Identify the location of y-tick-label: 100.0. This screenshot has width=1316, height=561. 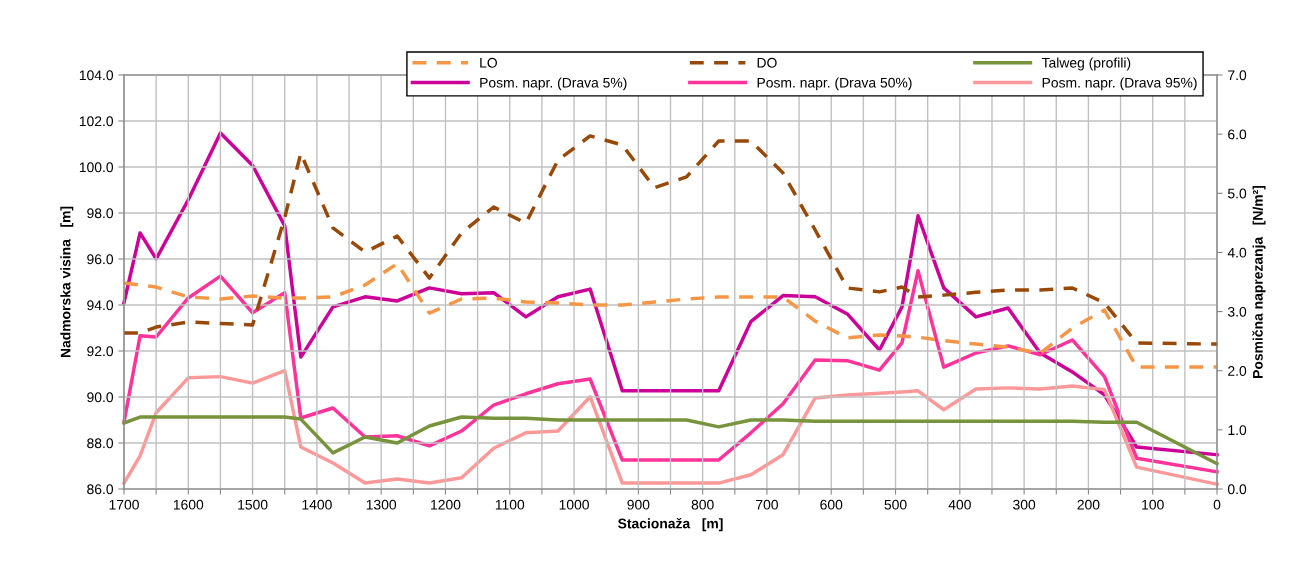
(96, 167).